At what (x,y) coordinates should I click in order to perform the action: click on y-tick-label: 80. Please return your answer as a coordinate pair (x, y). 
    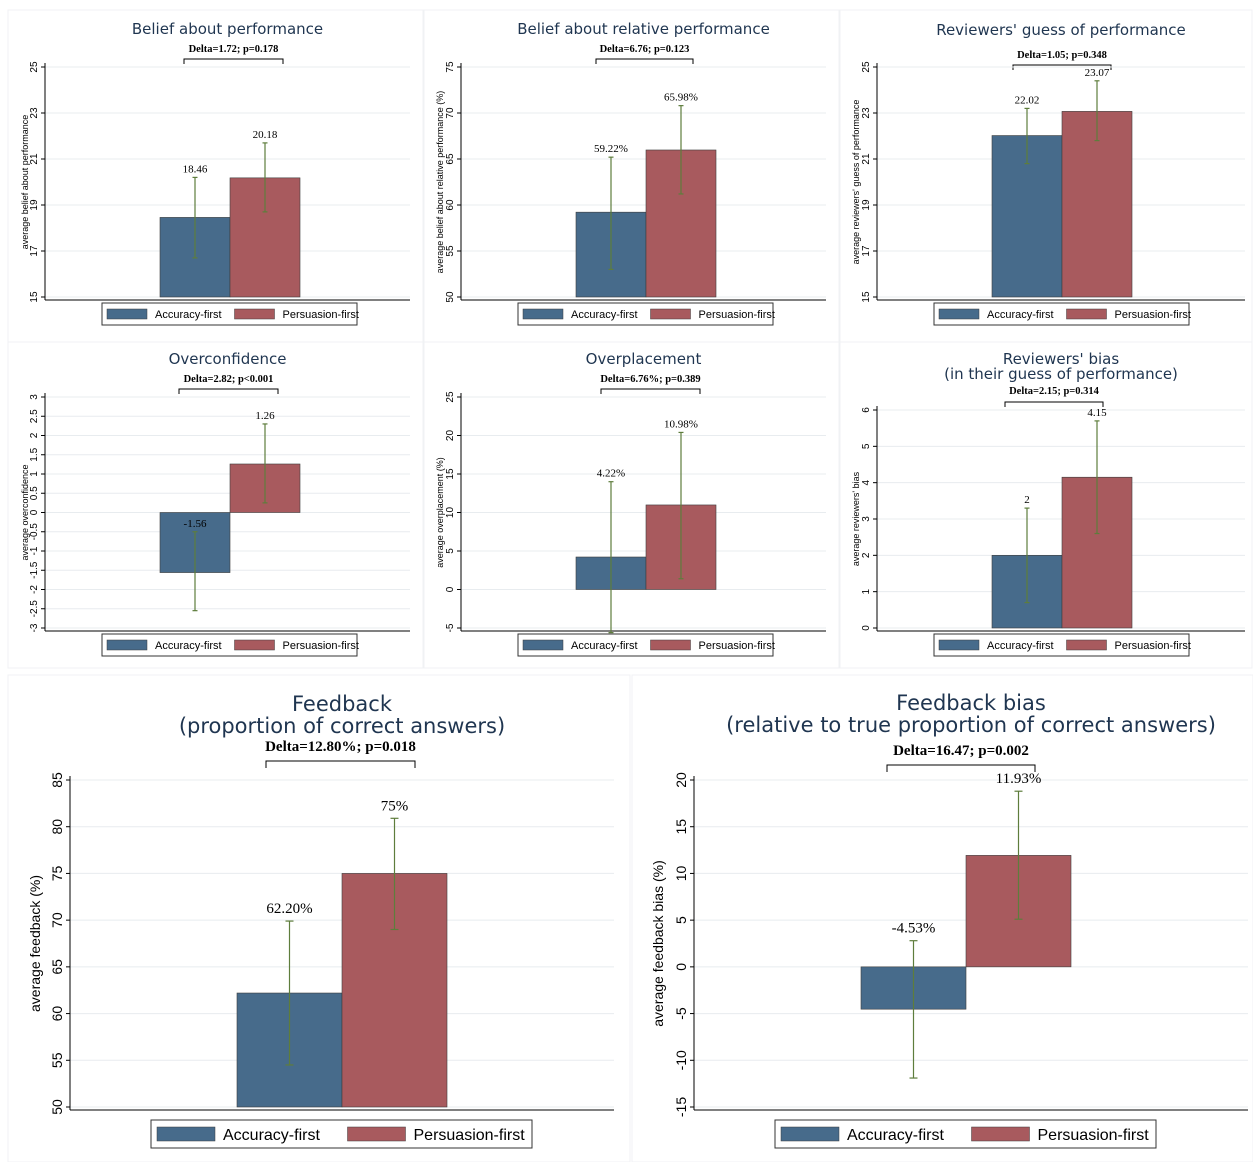
    Looking at the image, I should click on (57, 827).